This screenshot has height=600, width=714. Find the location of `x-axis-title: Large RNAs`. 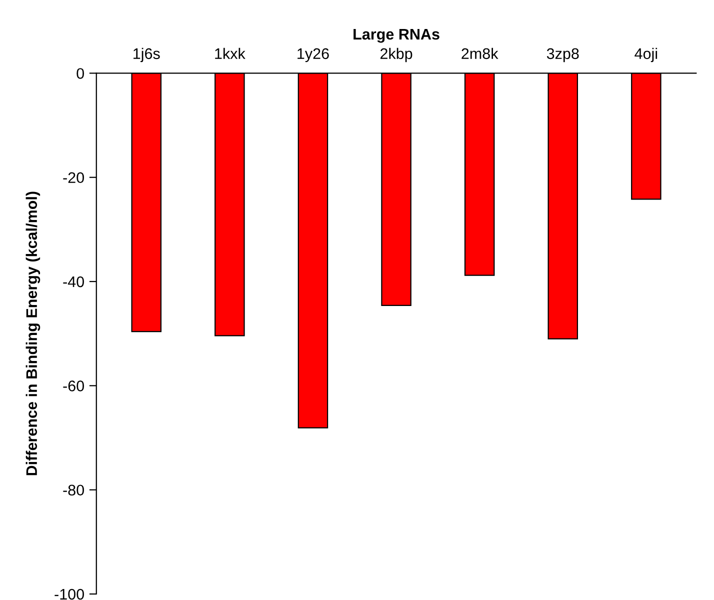

x-axis-title: Large RNAs is located at coordinates (397, 36).